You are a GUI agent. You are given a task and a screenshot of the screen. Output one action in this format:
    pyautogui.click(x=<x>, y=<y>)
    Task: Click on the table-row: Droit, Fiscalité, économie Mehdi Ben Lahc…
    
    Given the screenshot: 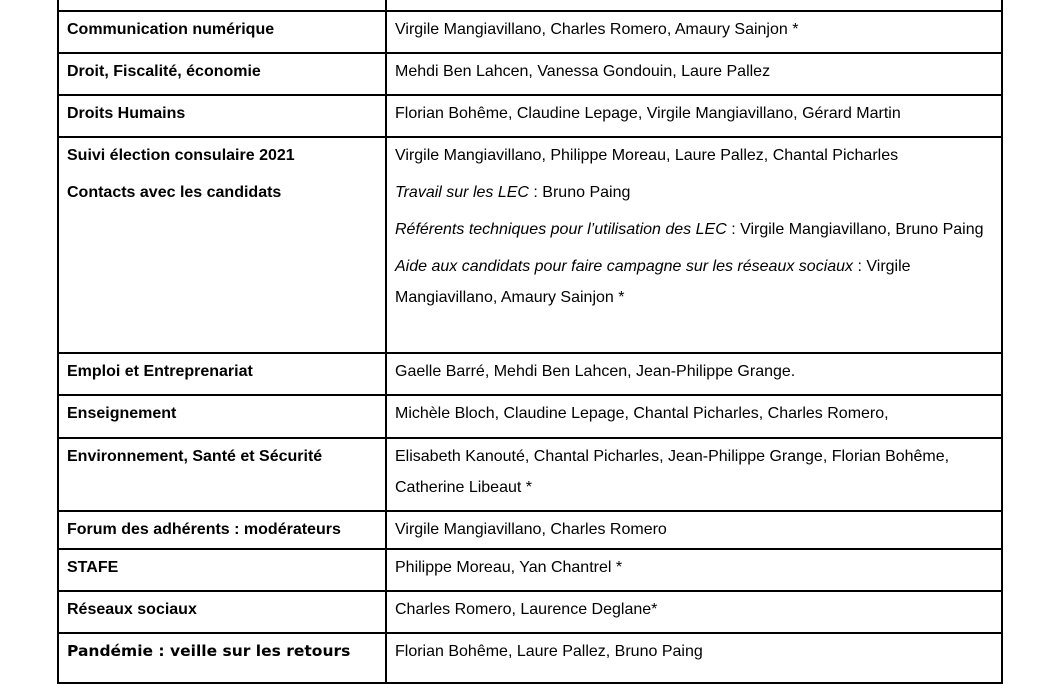 What is the action you would take?
    pyautogui.click(x=530, y=74)
    